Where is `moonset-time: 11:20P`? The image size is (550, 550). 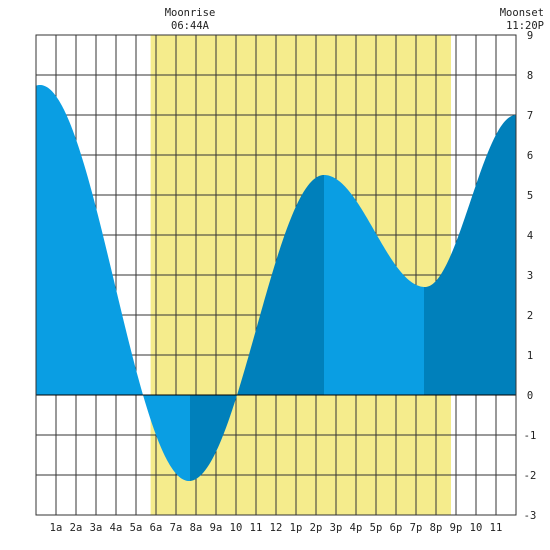
moonset-time: 11:20P is located at coordinates (525, 26).